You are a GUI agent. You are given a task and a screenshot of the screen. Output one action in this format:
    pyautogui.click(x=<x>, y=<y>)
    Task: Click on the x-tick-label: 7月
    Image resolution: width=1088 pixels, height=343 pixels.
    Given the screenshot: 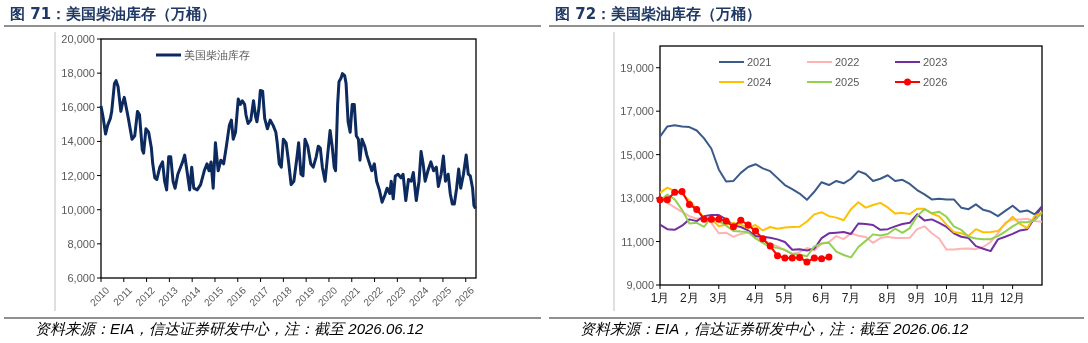 What is the action you would take?
    pyautogui.click(x=851, y=298)
    